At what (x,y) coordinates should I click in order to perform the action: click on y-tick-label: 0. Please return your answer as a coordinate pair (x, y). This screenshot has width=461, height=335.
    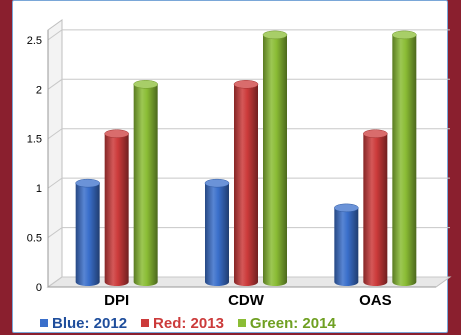
    Looking at the image, I should click on (39, 288).